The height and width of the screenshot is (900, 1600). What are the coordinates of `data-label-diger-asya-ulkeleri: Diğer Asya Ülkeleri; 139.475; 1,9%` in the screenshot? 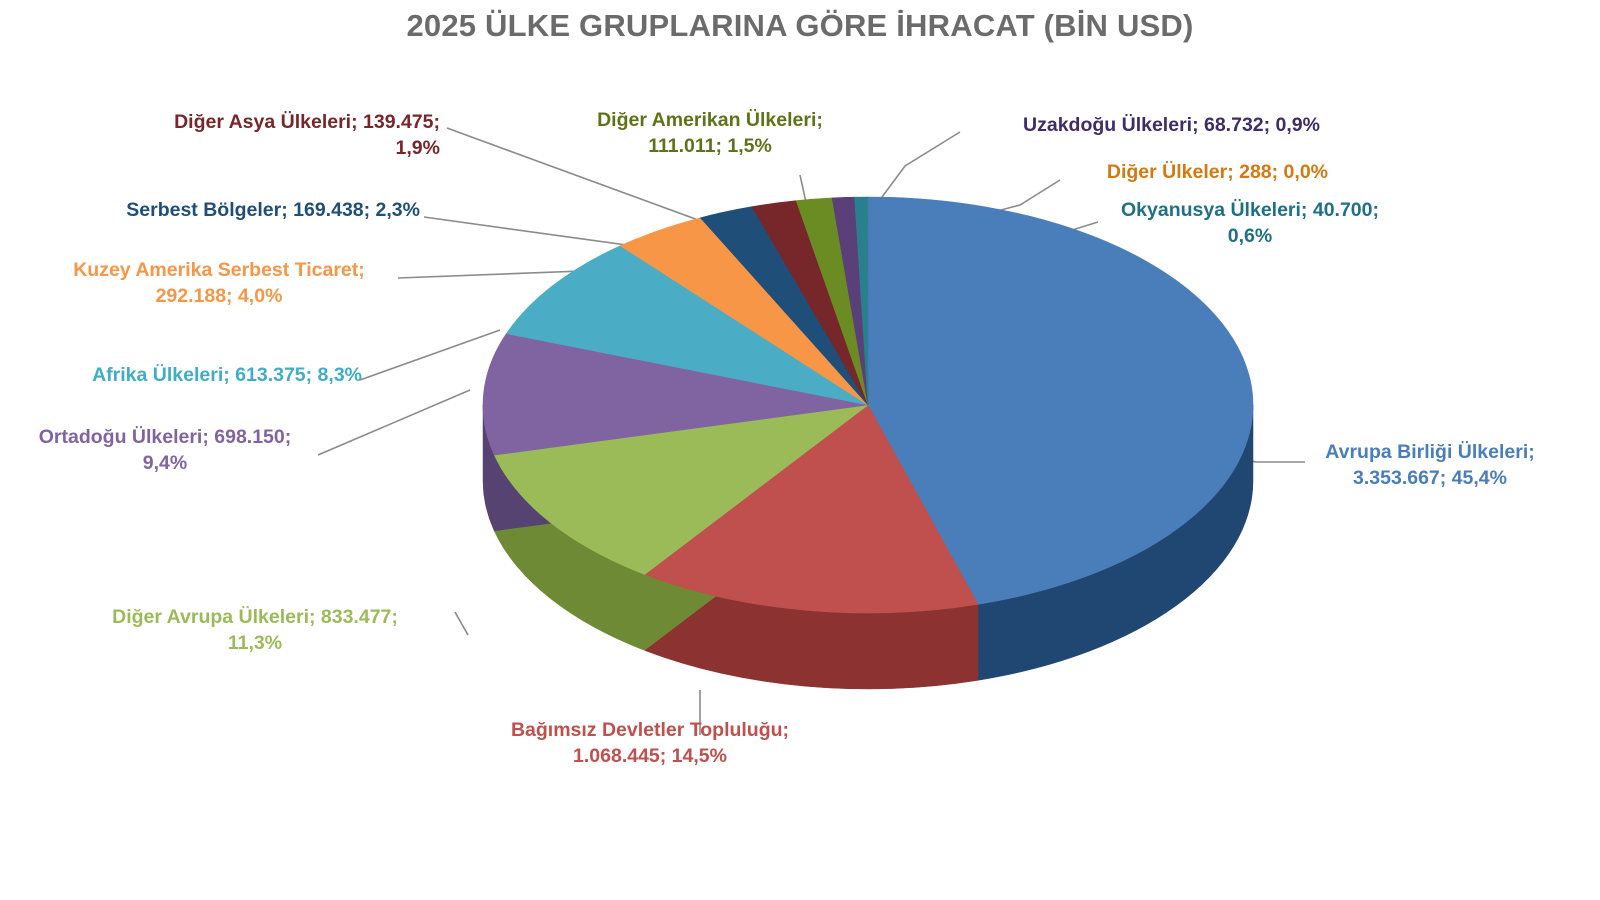 It's located at (307, 135).